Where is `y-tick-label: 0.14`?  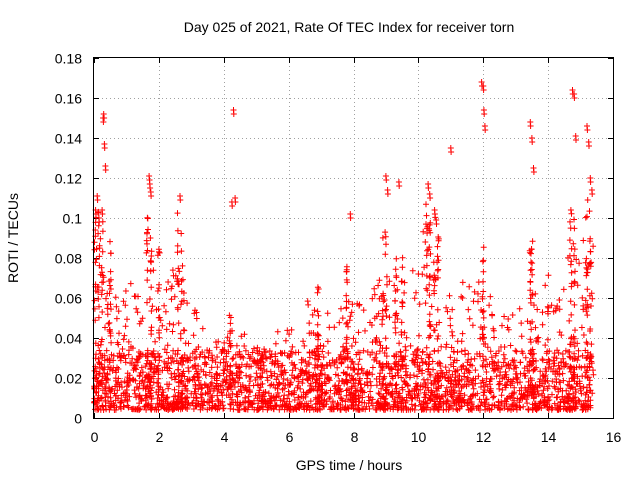 y-tick-label: 0.14 is located at coordinates (68, 139).